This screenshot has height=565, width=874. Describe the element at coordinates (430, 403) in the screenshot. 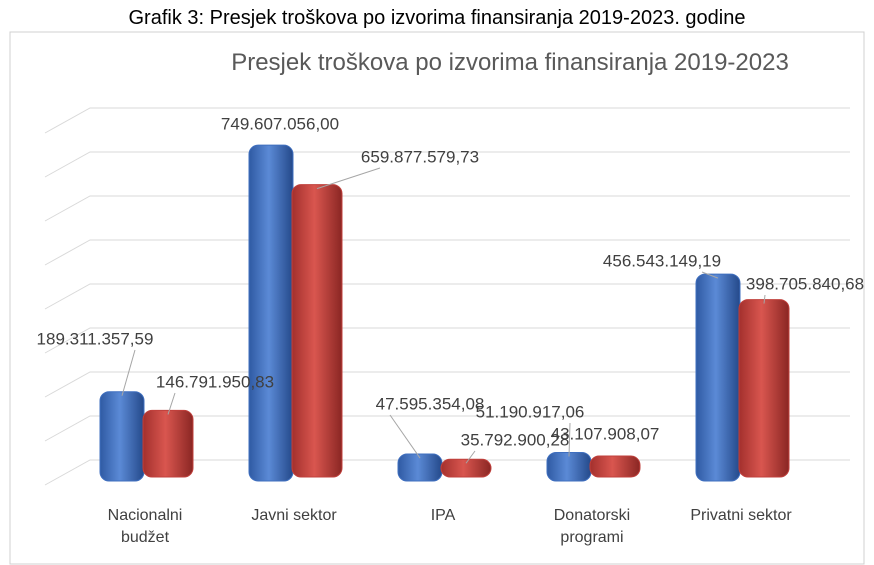

I see `data-label: 47.595.354,08` at that location.